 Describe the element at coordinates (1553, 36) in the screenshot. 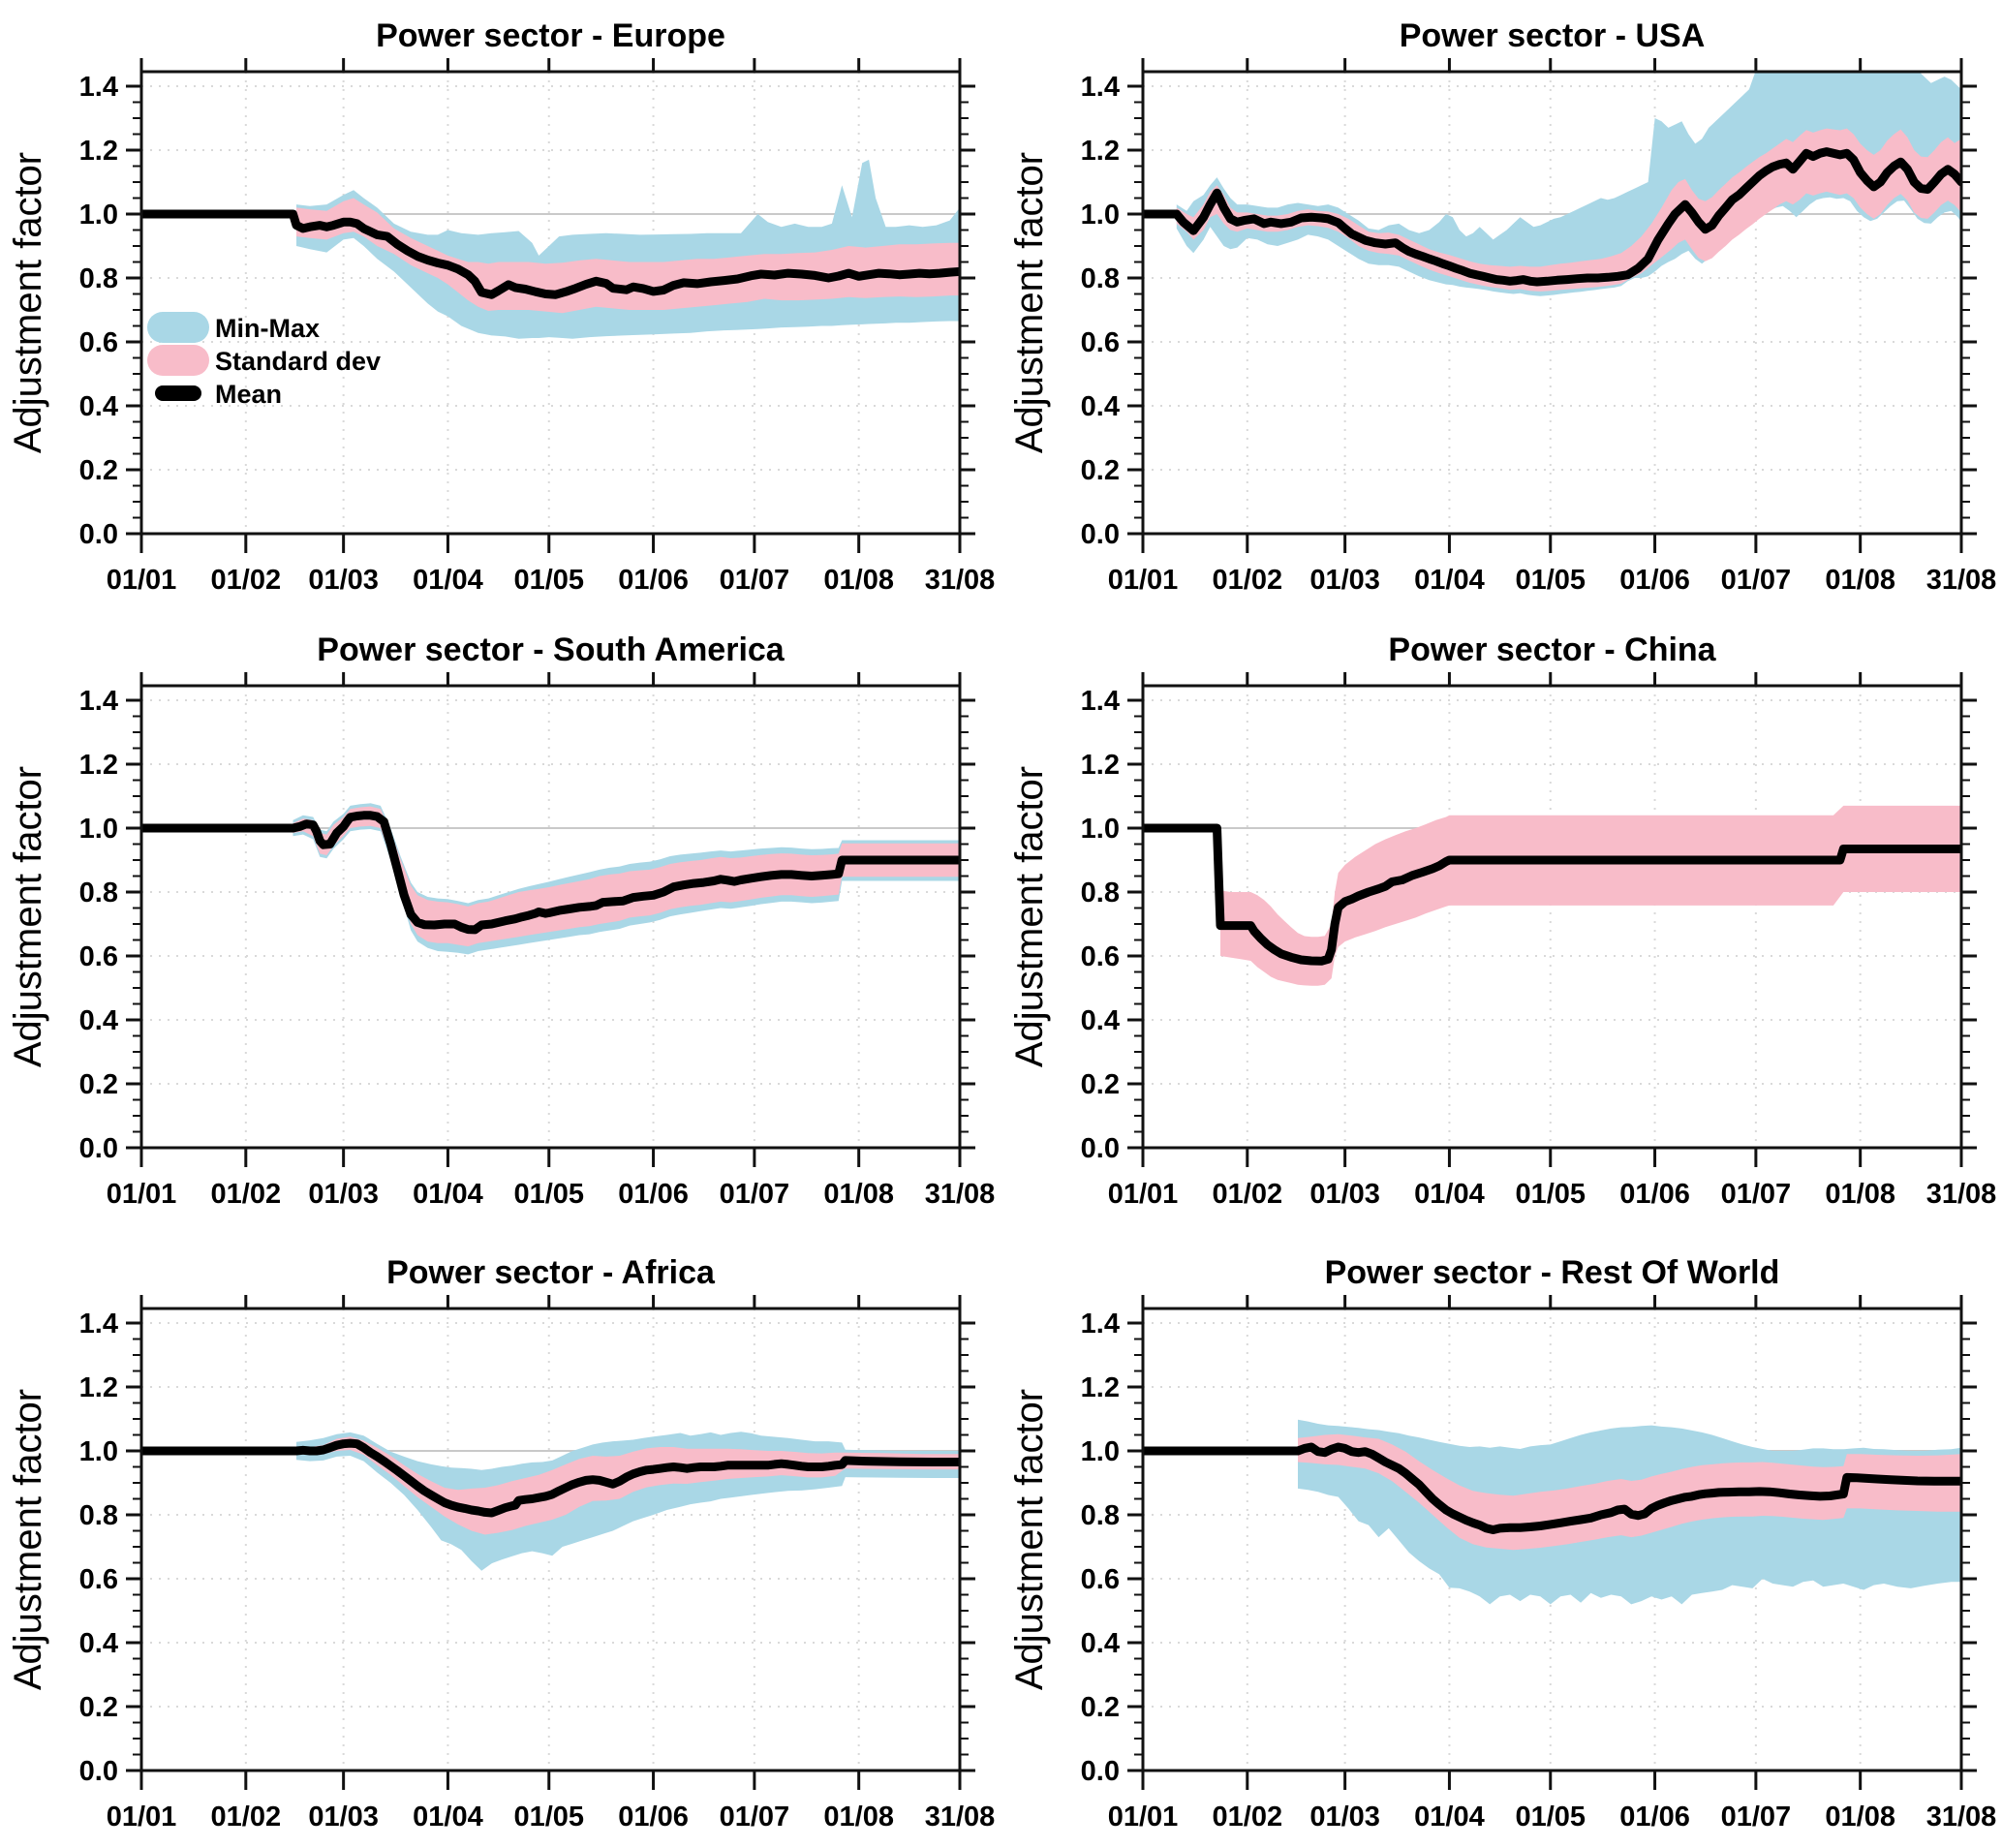

I see `chart-title: Power sector - USA` at that location.